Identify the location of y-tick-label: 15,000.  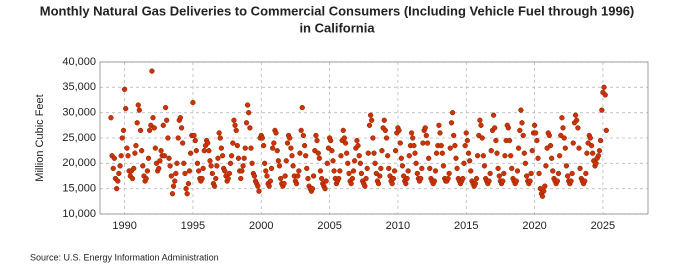
(79, 189).